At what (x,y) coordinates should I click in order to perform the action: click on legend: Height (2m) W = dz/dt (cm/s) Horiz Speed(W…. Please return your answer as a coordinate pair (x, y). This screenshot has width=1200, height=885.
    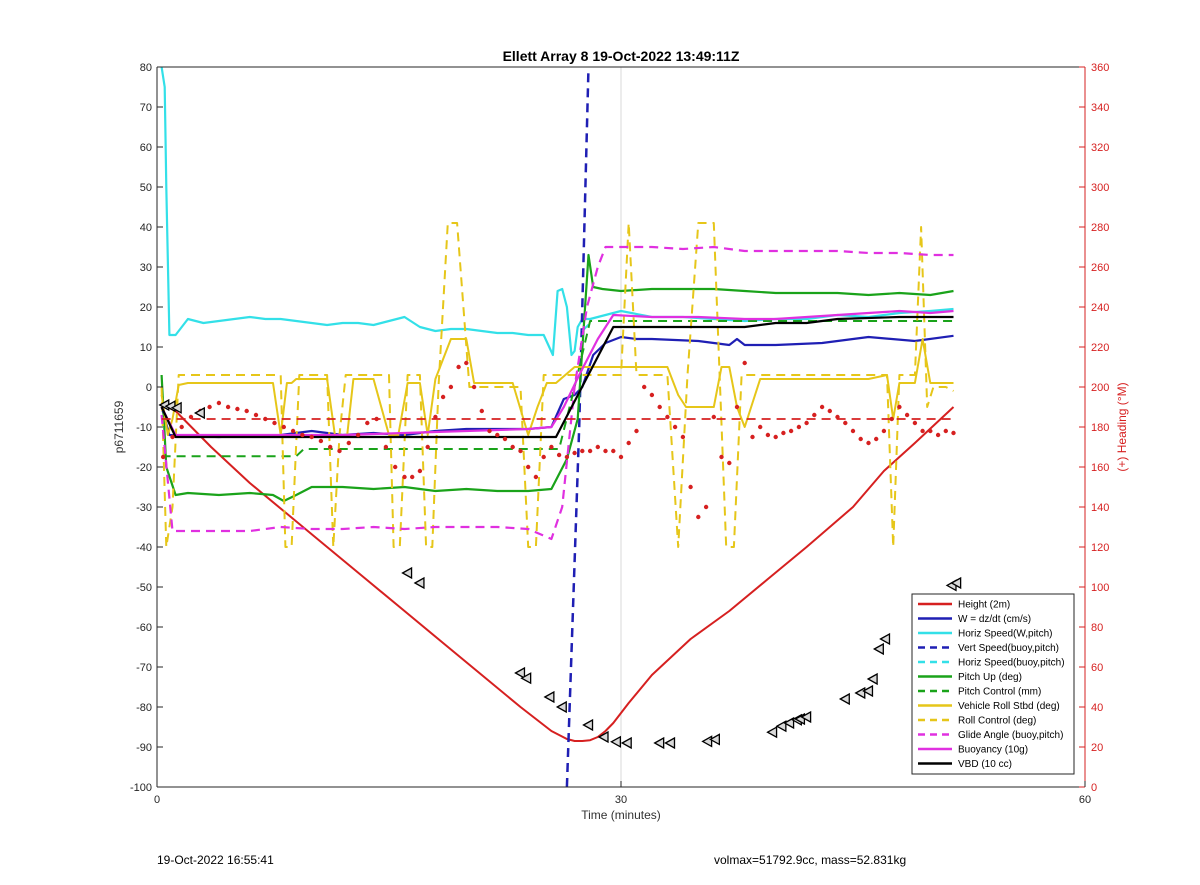
    Looking at the image, I should click on (993, 684).